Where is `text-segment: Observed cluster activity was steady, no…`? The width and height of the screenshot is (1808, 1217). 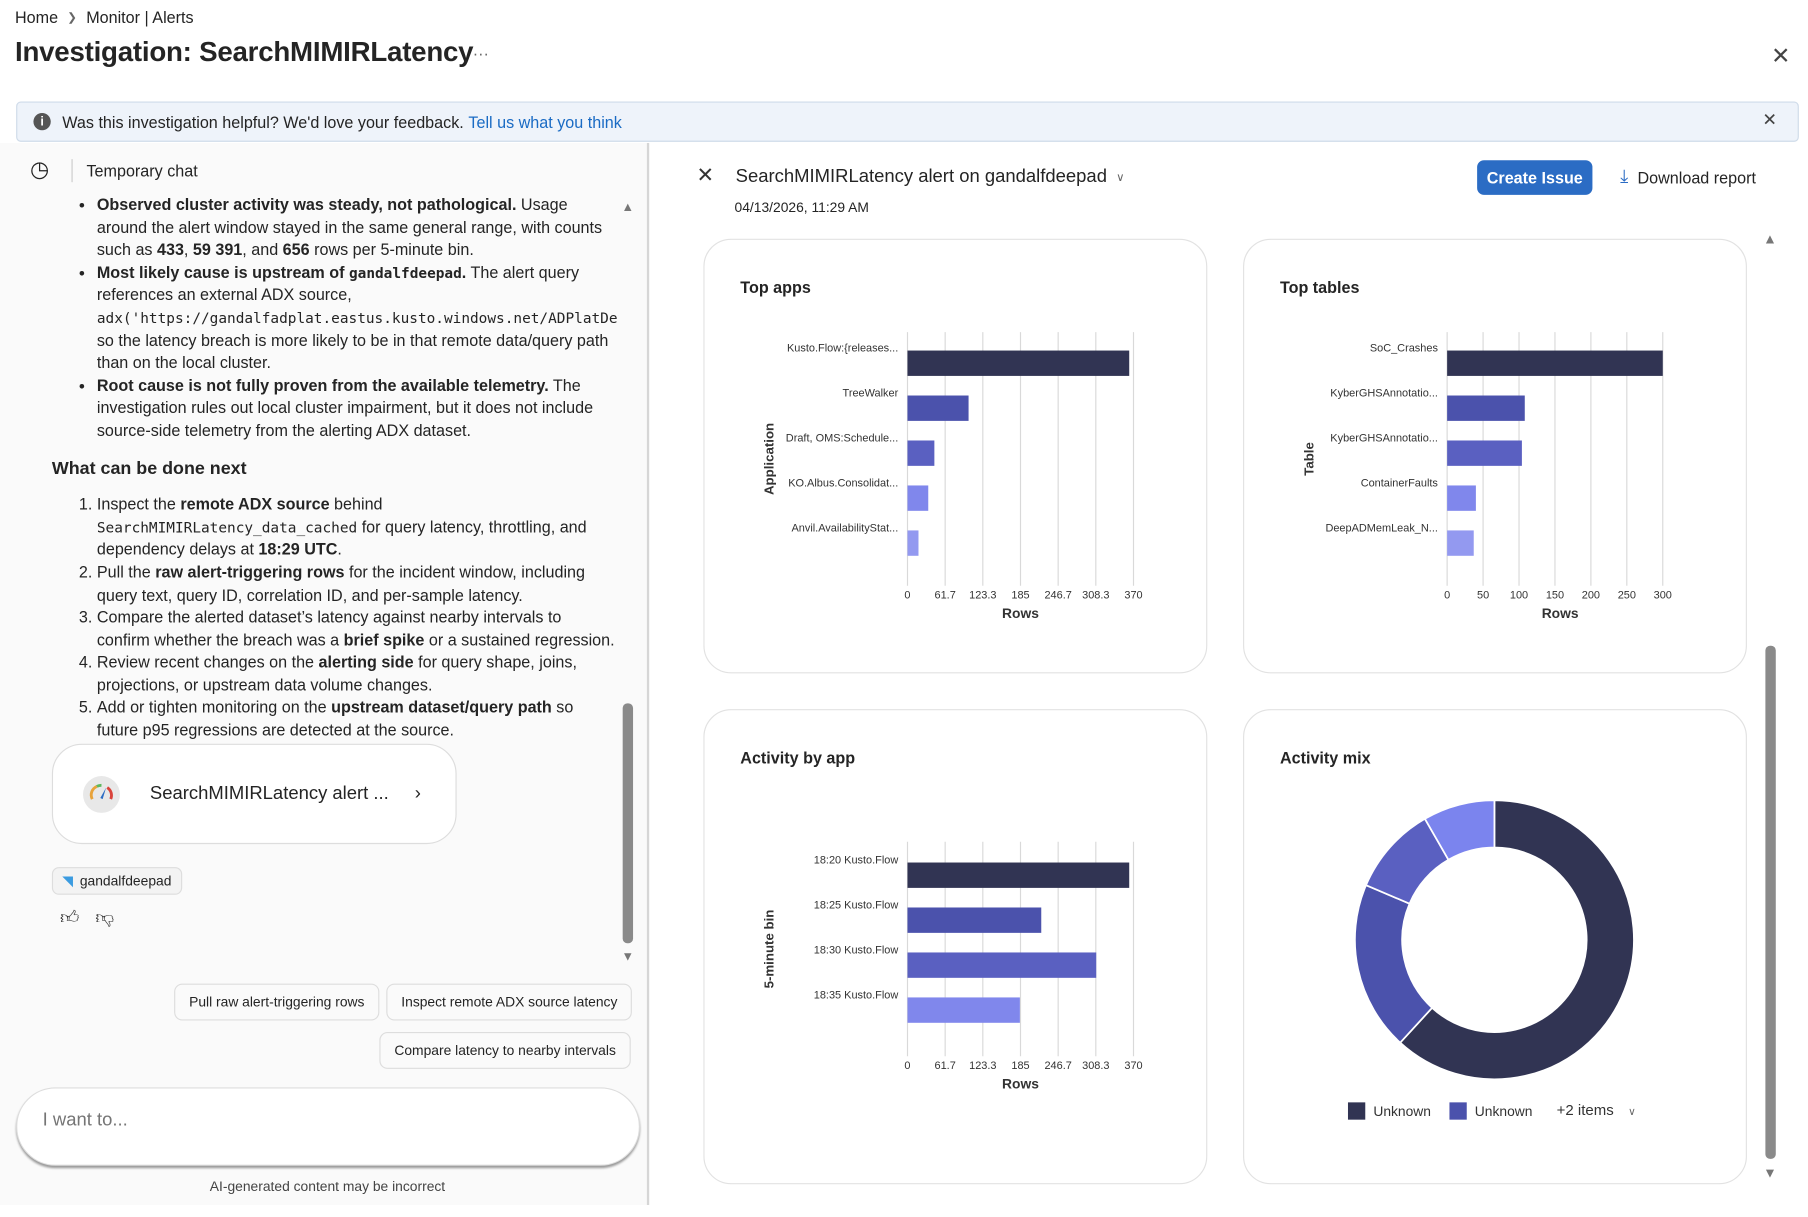
text-segment: Observed cluster activity was steady, no… is located at coordinates (306, 204).